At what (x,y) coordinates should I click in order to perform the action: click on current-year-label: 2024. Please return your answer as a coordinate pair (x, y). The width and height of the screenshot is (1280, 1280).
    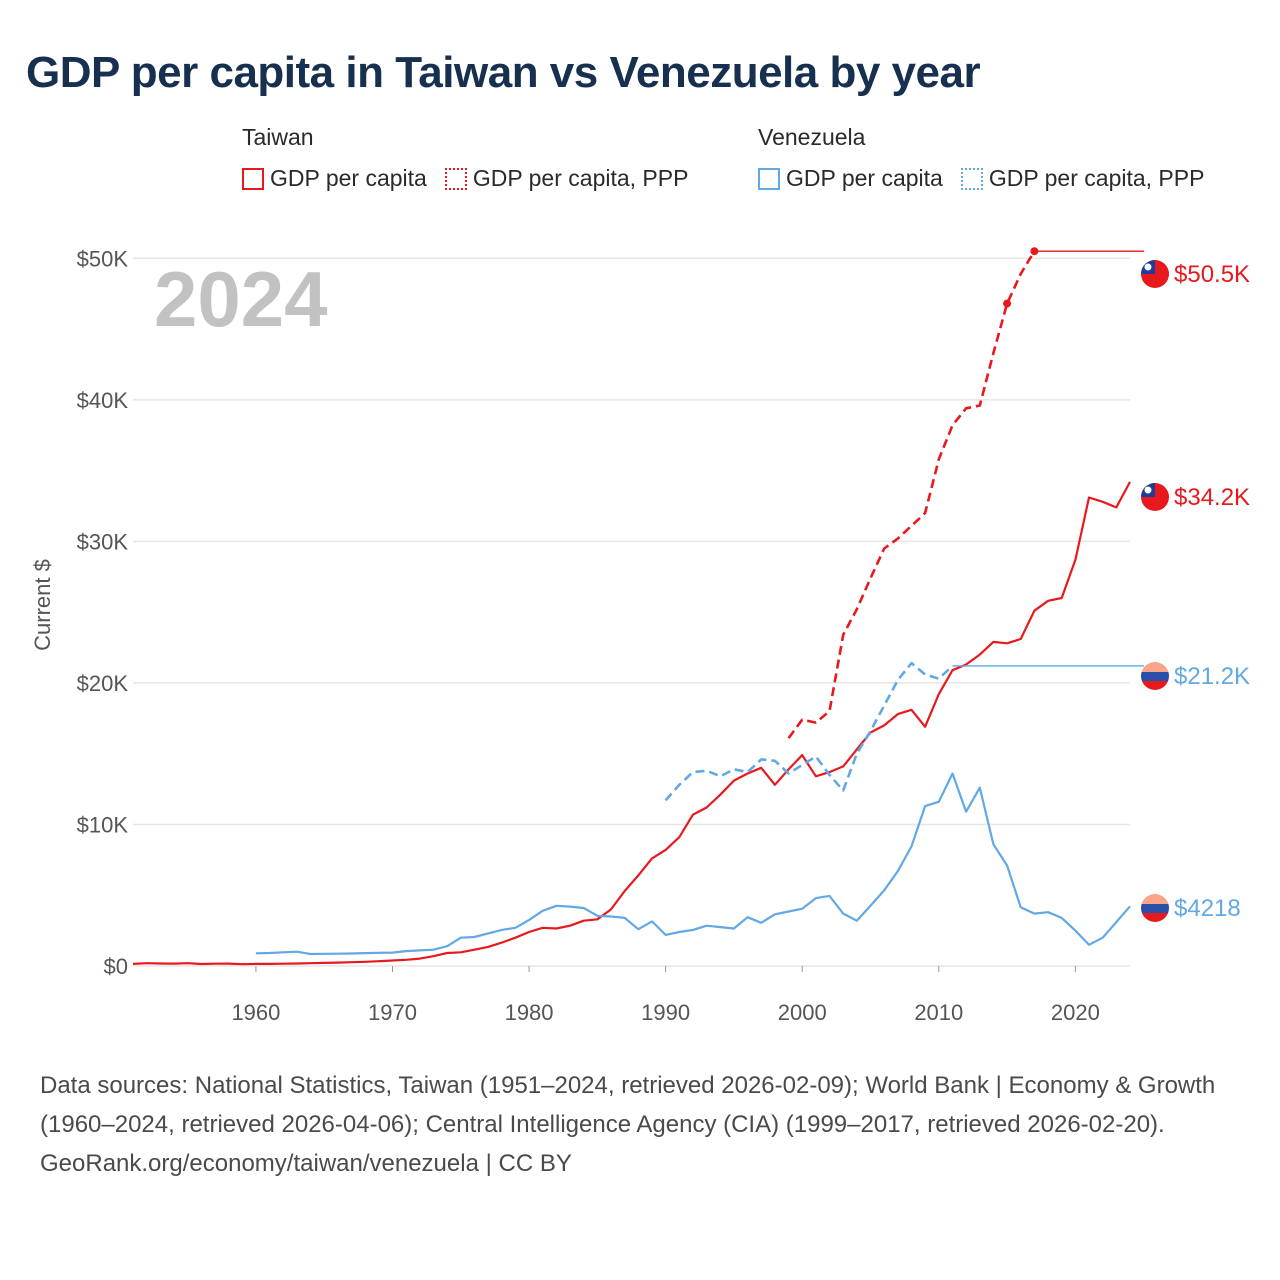
    Looking at the image, I should click on (241, 299).